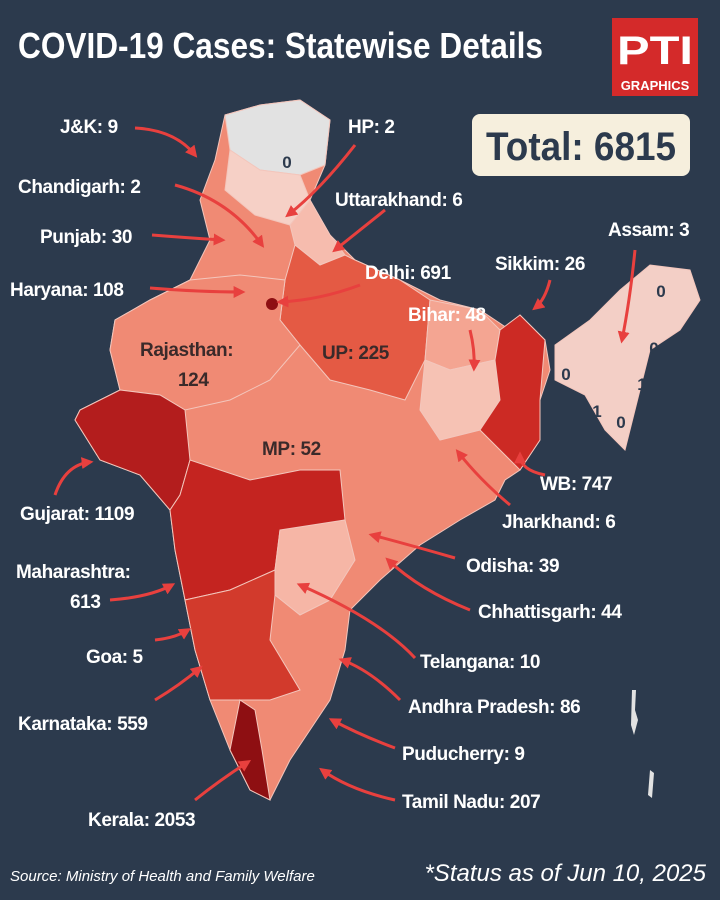 The image size is (720, 900). What do you see at coordinates (83, 724) in the screenshot?
I see `state-label: Karnataka: 559` at bounding box center [83, 724].